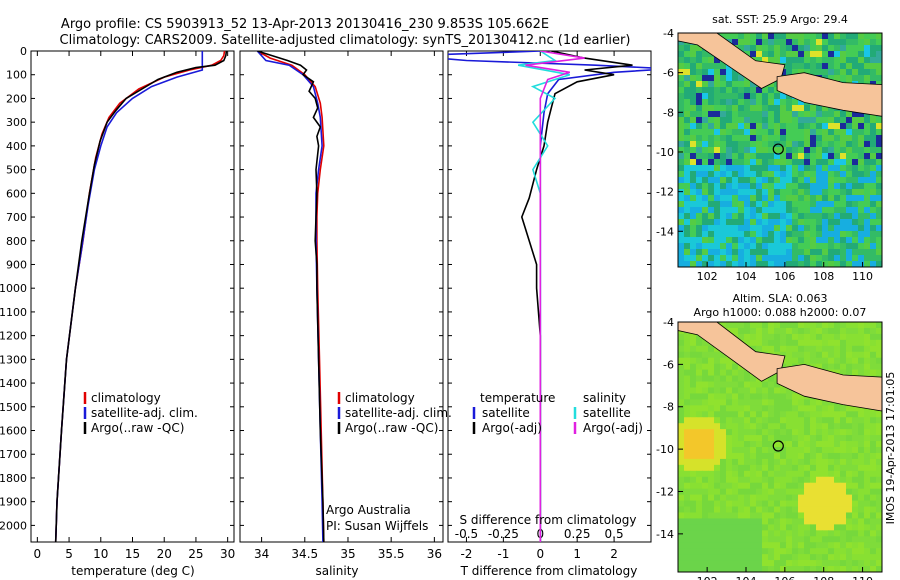 The width and height of the screenshot is (900, 580). What do you see at coordinates (614, 534) in the screenshot?
I see `s-tick-label: 0.5` at bounding box center [614, 534].